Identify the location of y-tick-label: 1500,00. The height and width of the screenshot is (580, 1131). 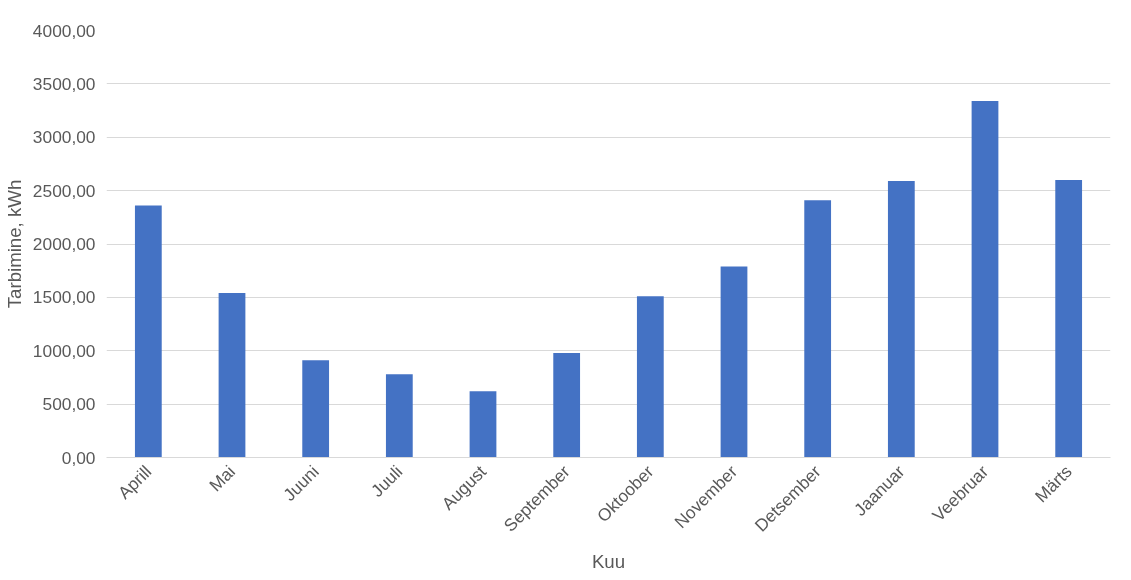
(64, 297).